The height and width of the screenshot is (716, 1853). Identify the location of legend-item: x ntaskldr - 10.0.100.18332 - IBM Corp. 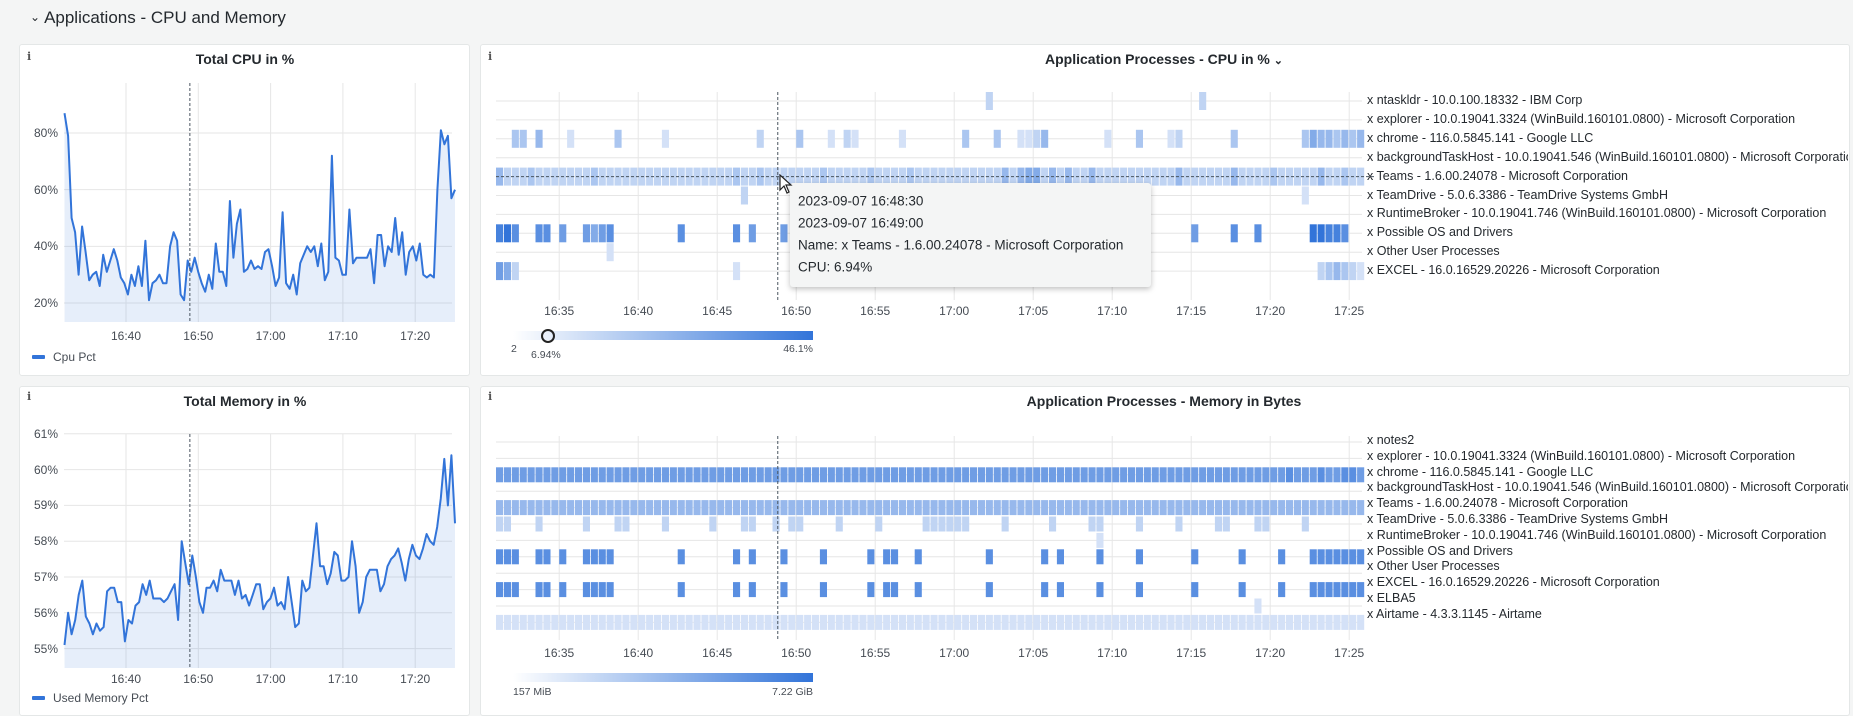
(1475, 100).